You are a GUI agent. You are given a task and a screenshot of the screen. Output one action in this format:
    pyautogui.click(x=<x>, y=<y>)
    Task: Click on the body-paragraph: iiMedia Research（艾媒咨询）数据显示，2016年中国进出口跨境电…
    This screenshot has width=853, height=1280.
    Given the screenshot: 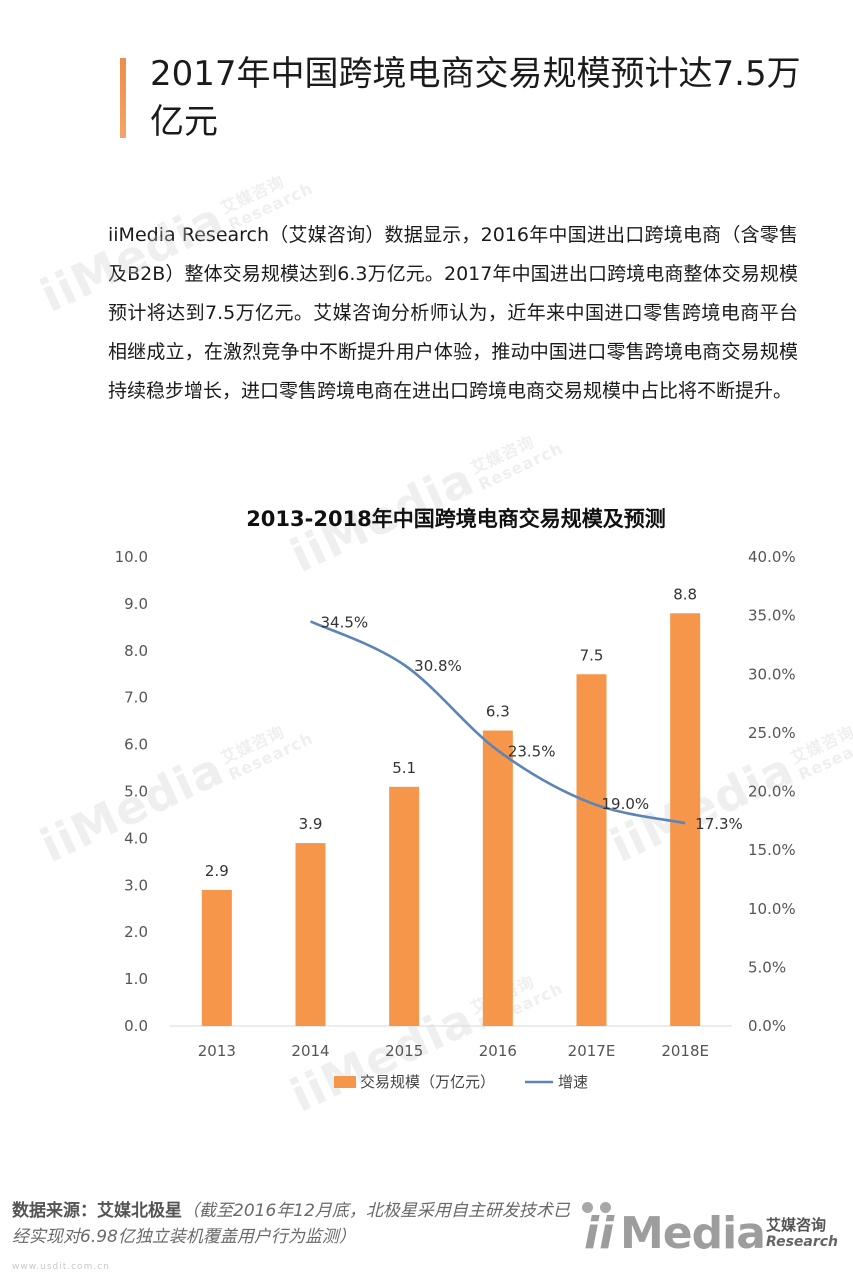 What is the action you would take?
    pyautogui.click(x=453, y=313)
    